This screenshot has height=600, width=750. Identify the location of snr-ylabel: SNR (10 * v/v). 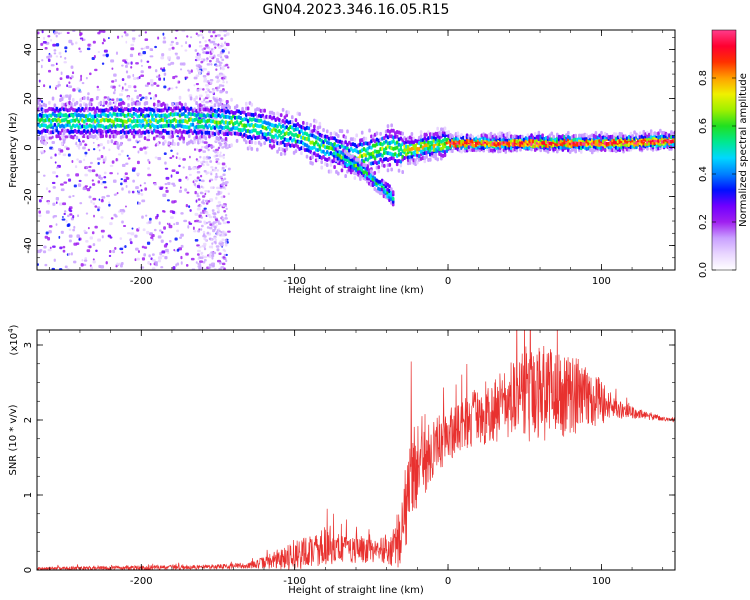
(13, 439).